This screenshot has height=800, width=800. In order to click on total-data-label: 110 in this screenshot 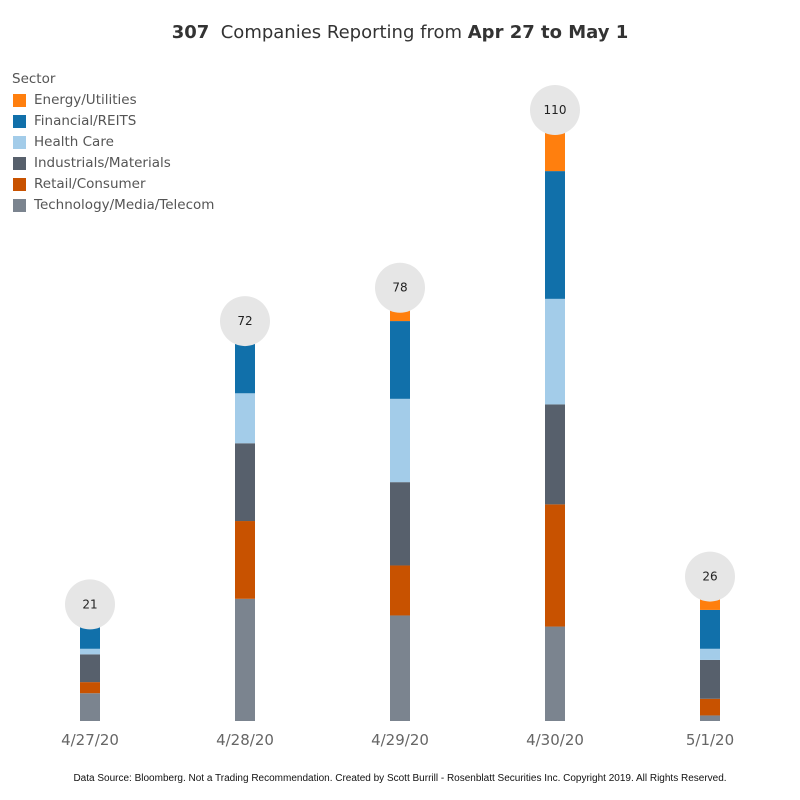, I will do `click(555, 110)`.